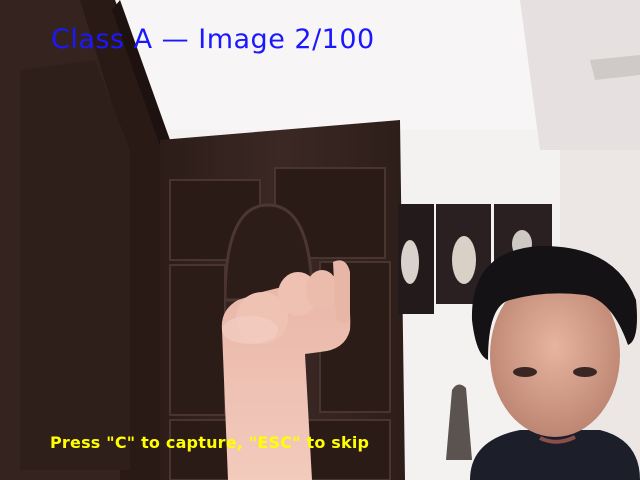 Image resolution: width=640 pixels, height=480 pixels. Describe the element at coordinates (213, 39) in the screenshot. I see `class-progress-label: Class A — Image 2/100` at that location.